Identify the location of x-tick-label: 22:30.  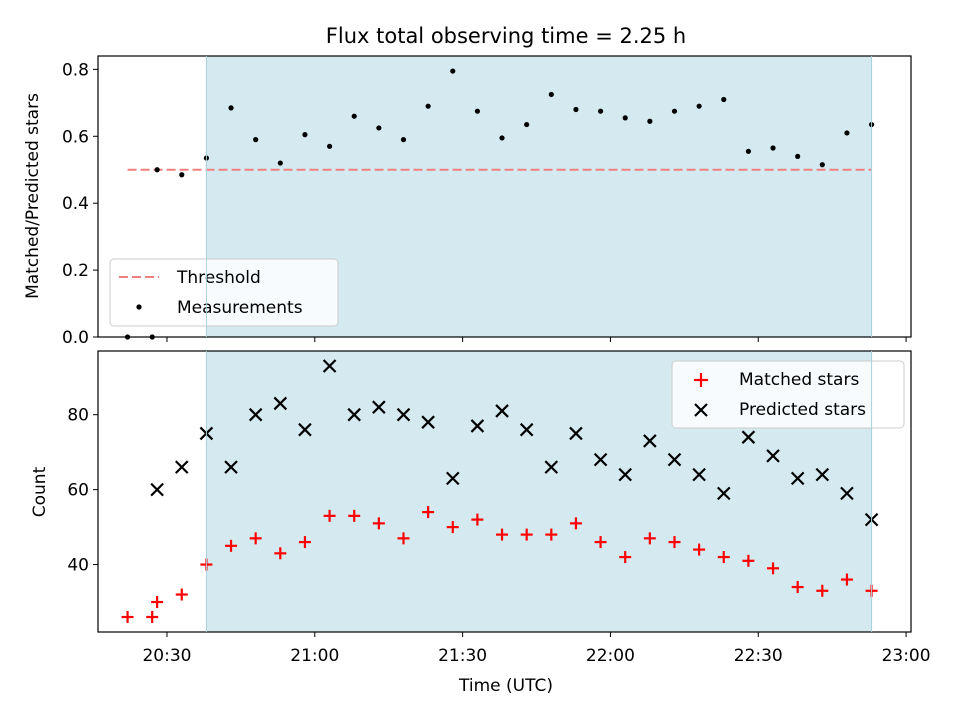
(758, 656).